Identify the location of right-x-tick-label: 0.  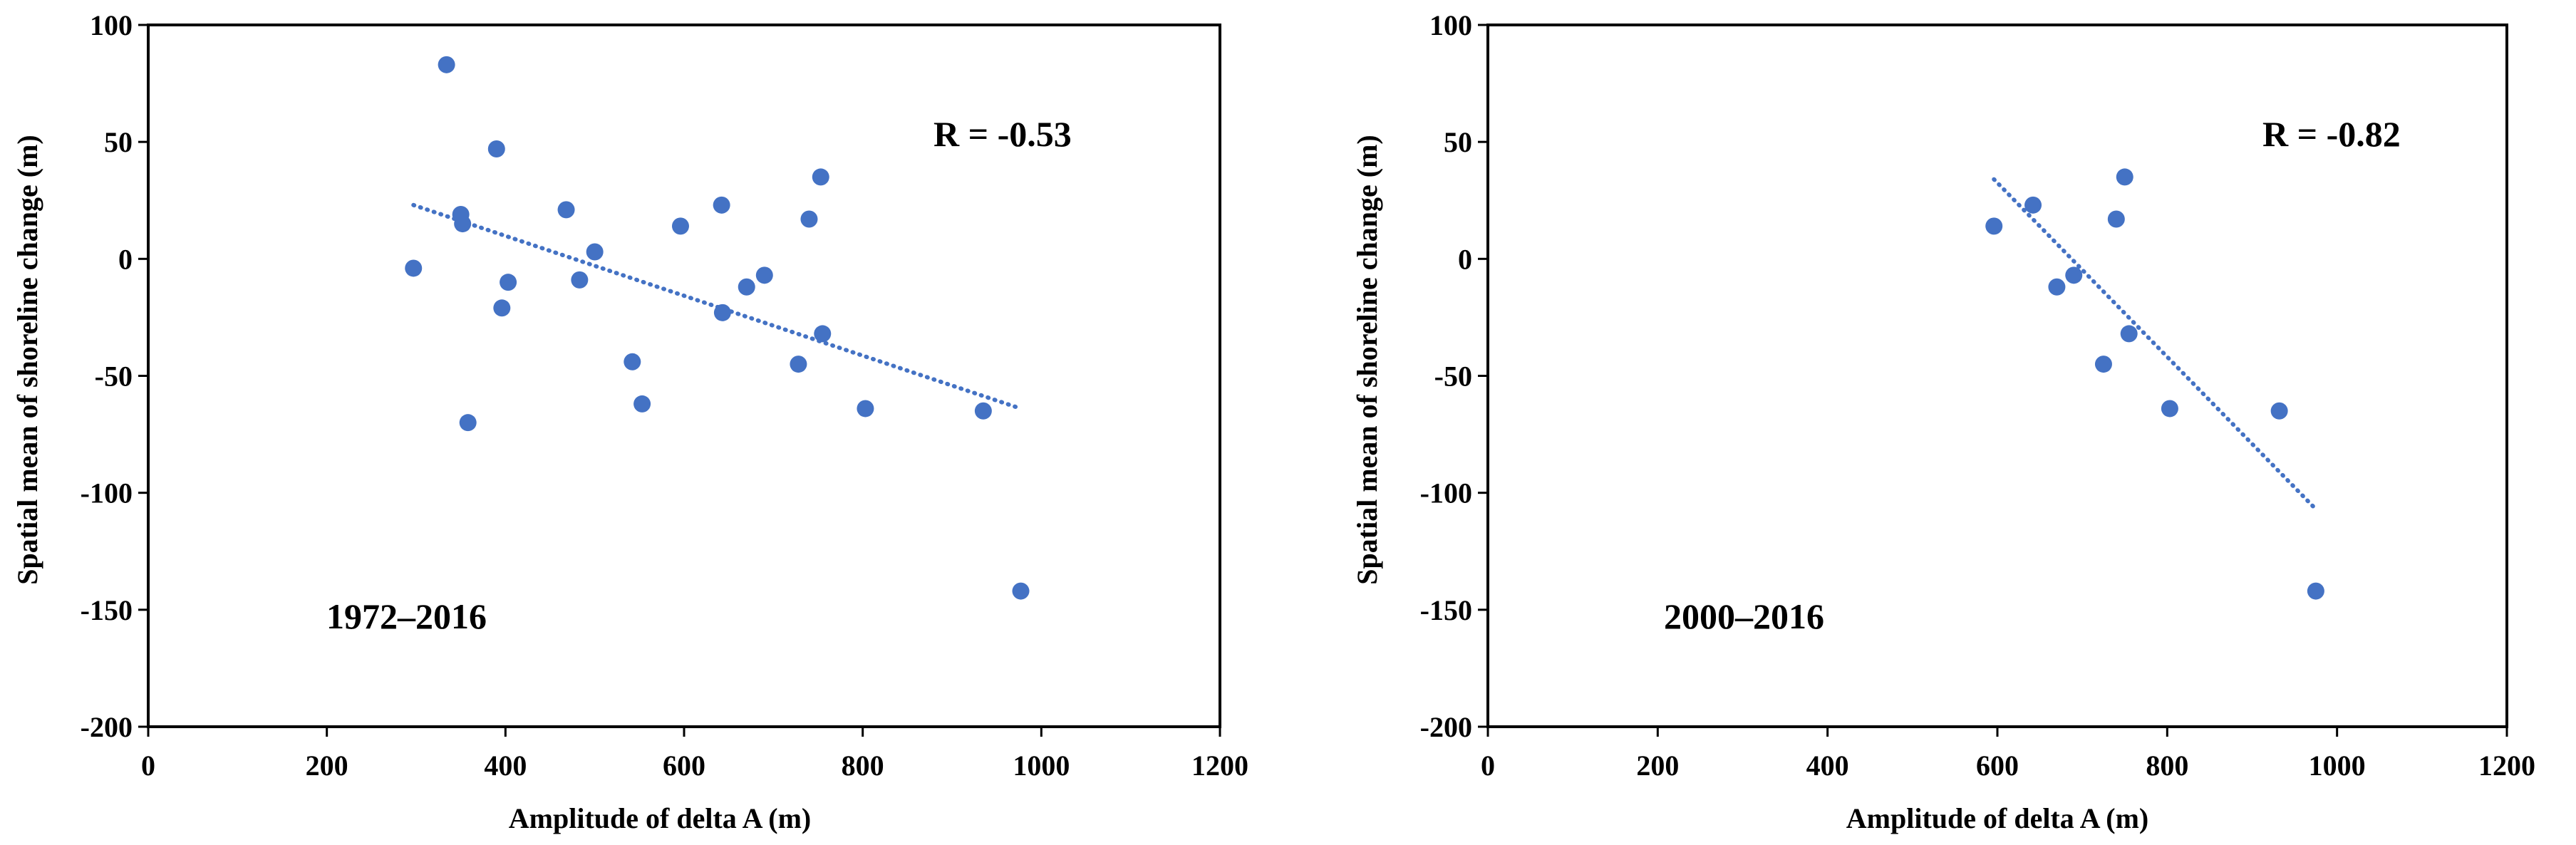
(1488, 766).